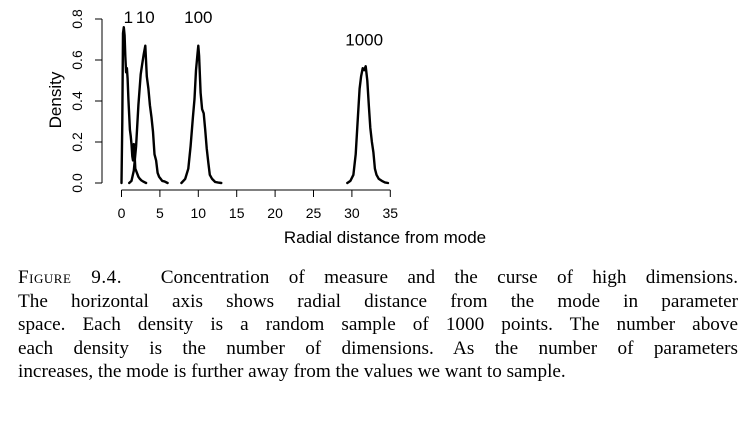 This screenshot has height=429, width=756. What do you see at coordinates (352, 213) in the screenshot?
I see `x-tick-label: 30` at bounding box center [352, 213].